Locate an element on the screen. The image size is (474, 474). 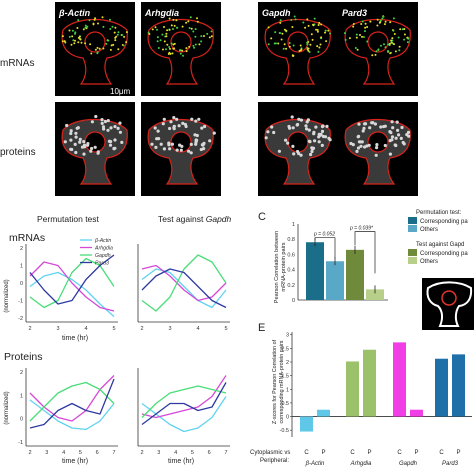
e-y-tick-label: 0.5 is located at coordinates (285, 404).